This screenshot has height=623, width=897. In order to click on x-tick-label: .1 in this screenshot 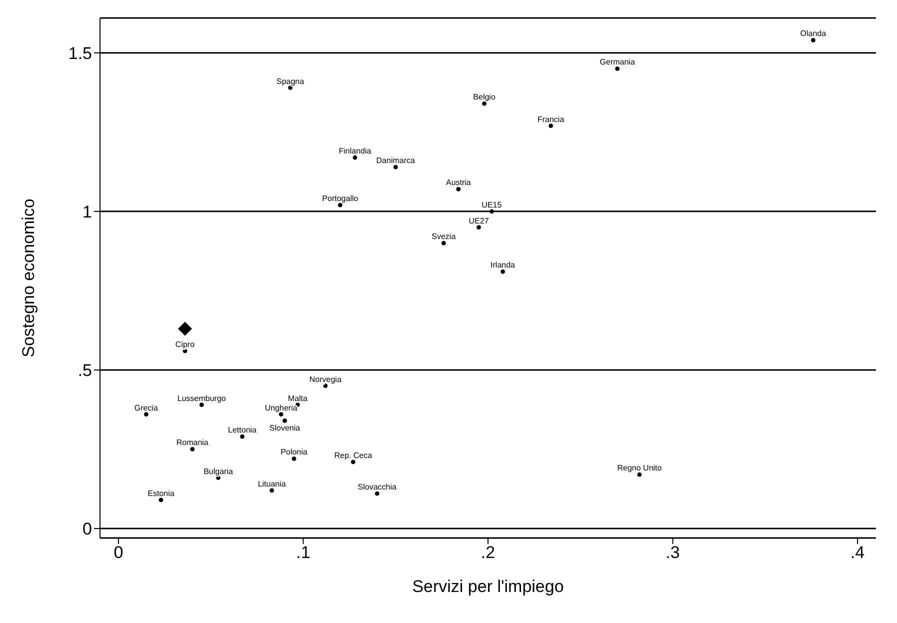, I will do `click(303, 552)`.